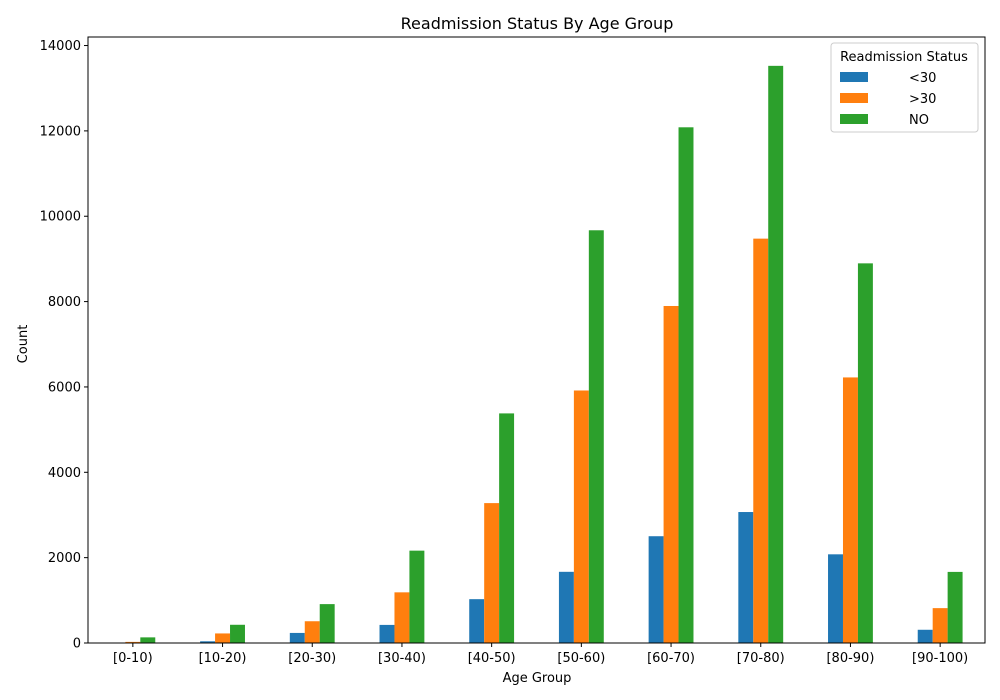 This screenshot has width=1000, height=700. Describe the element at coordinates (64, 302) in the screenshot. I see `y-tick-label: 8000` at that location.